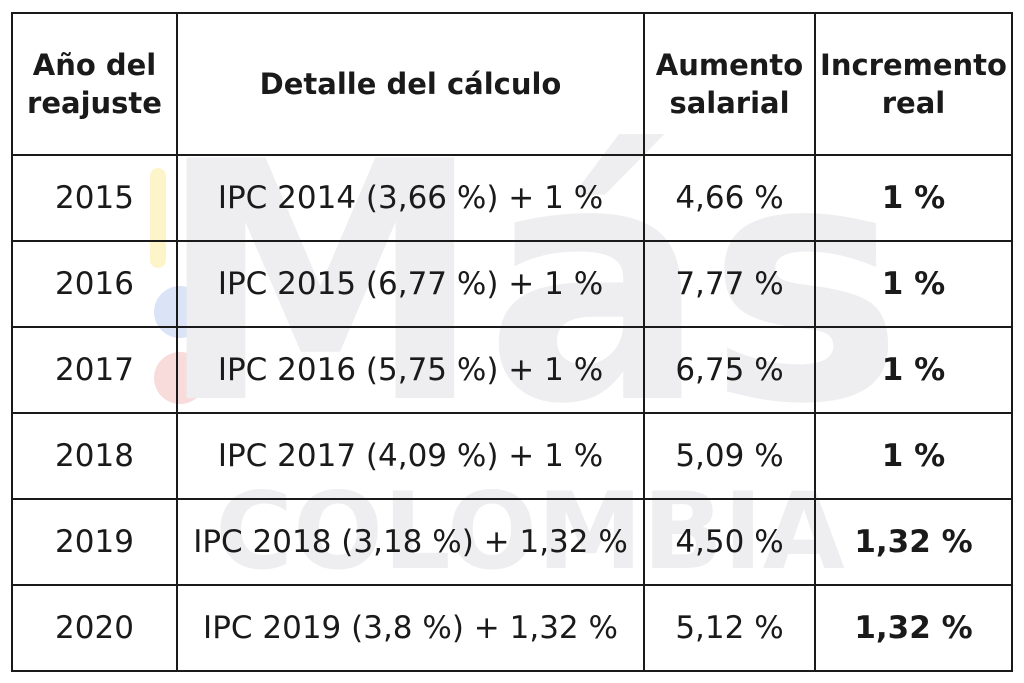  I want to click on cell-detail: IPC 2018 (3,18 %) + 1,32 %, so click(410, 542).